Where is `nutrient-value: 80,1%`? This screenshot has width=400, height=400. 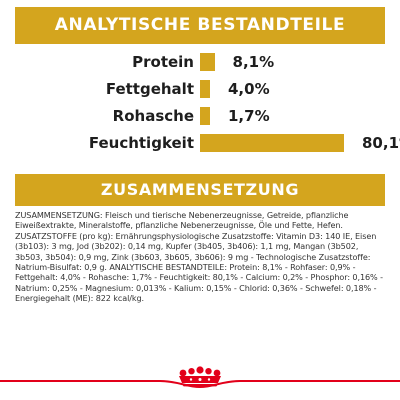
nutrient-value: 80,1% is located at coordinates (381, 143).